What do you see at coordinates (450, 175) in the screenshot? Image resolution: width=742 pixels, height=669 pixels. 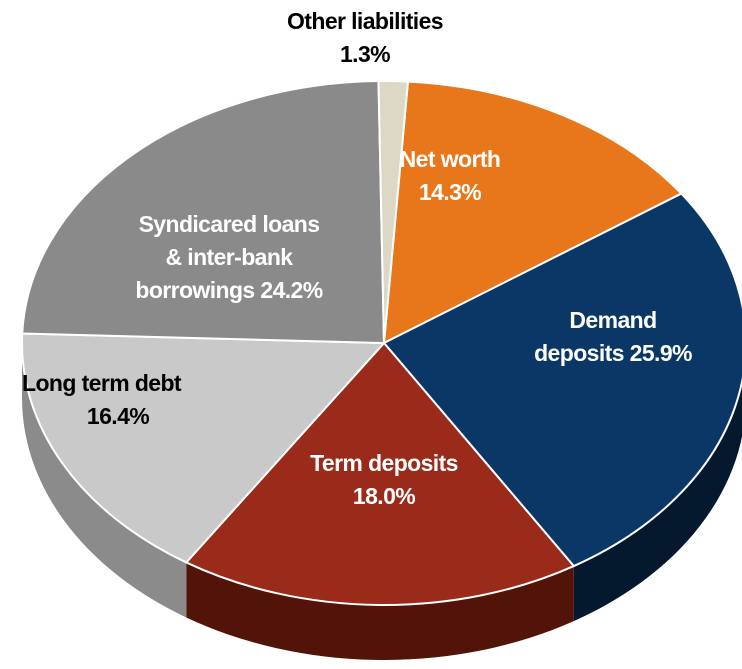 I see `slice-label-net-worth: Net worth 14.3%` at bounding box center [450, 175].